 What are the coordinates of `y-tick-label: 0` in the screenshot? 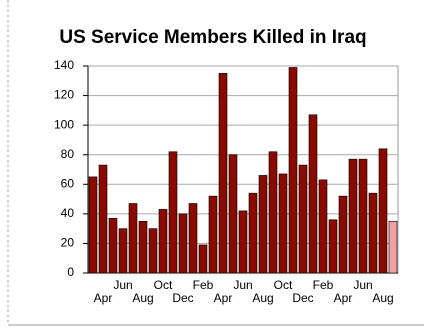 It's located at (70, 272).